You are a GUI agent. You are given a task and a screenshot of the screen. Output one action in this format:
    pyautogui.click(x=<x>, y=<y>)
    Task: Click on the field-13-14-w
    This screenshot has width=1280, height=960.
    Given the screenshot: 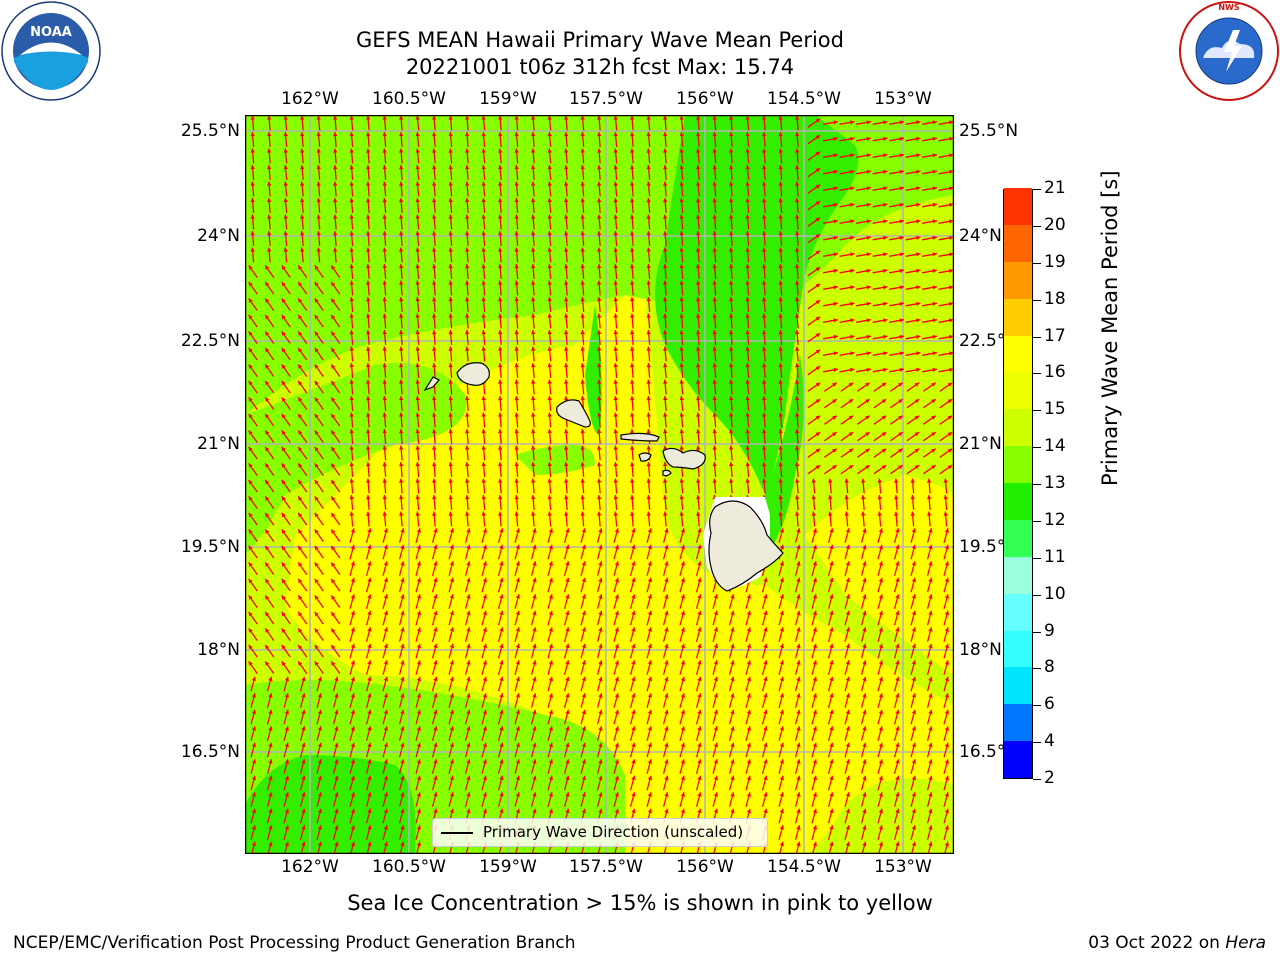 What is the action you would take?
    pyautogui.click(x=356, y=459)
    